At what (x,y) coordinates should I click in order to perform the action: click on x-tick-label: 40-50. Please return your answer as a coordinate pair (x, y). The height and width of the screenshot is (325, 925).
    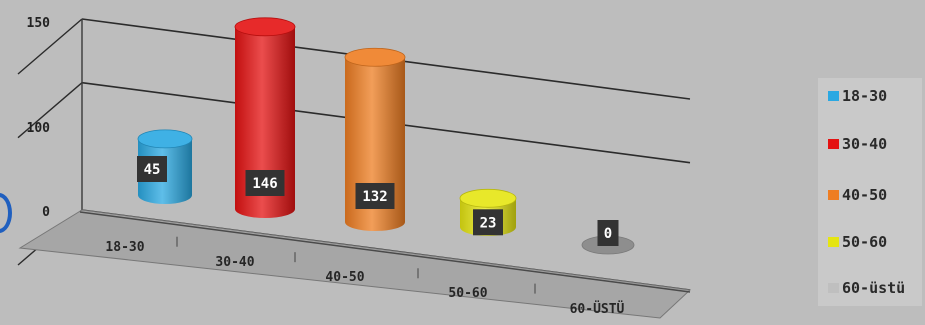
    Looking at the image, I should click on (344, 277).